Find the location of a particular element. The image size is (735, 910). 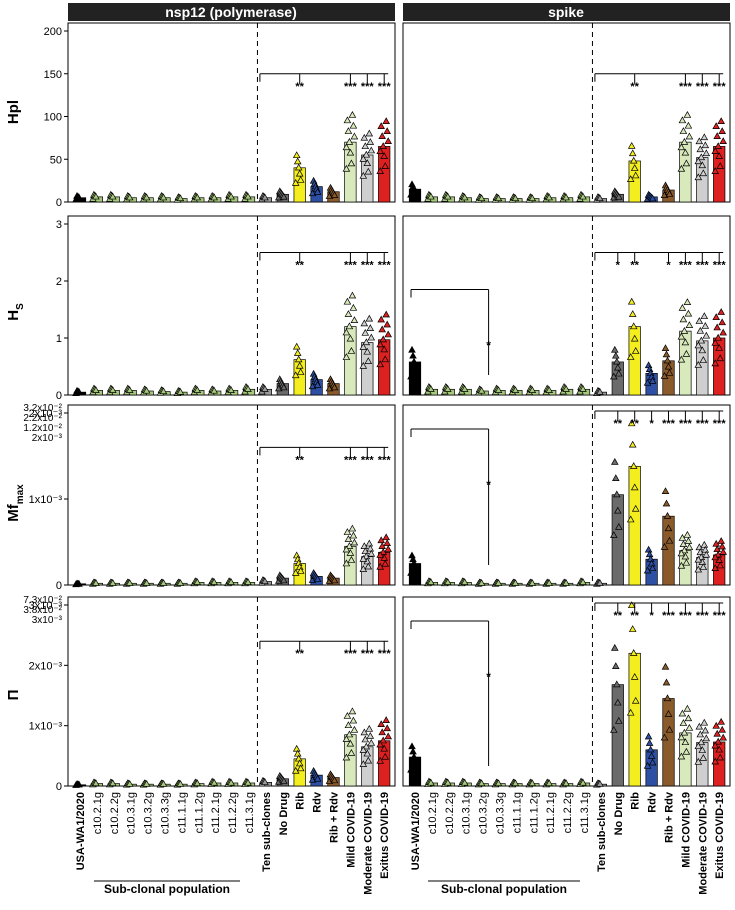

x-label-c10-2-2g: c10.2.2g is located at coordinates (450, 813).